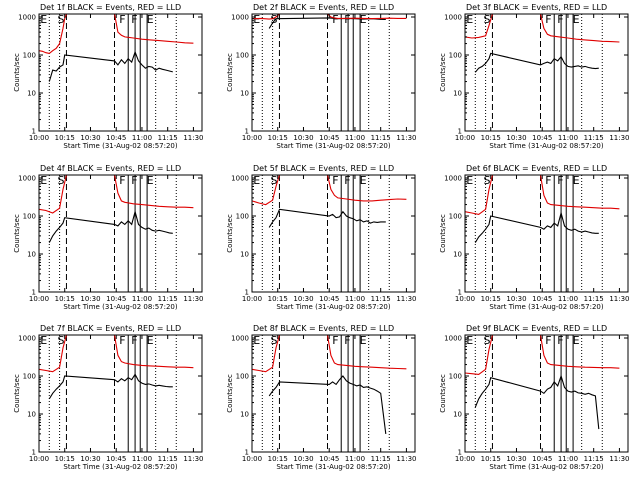  I want to click on chart-title: Det 3f BLACK = Events, RED = LLD, so click(536, 7).